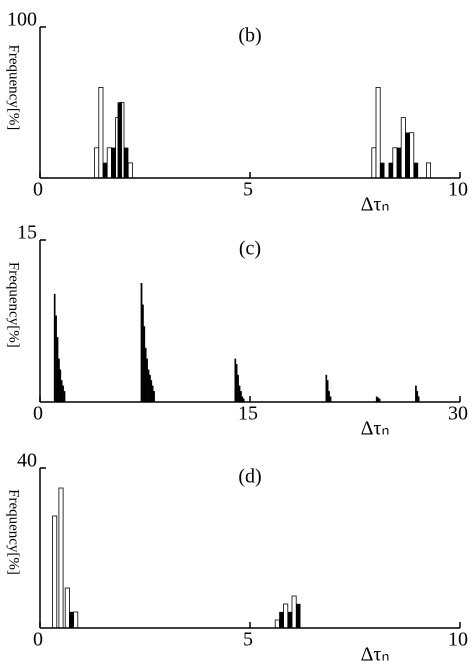 This screenshot has width=474, height=667. Describe the element at coordinates (249, 36) in the screenshot. I see `panel-title: (b)` at that location.